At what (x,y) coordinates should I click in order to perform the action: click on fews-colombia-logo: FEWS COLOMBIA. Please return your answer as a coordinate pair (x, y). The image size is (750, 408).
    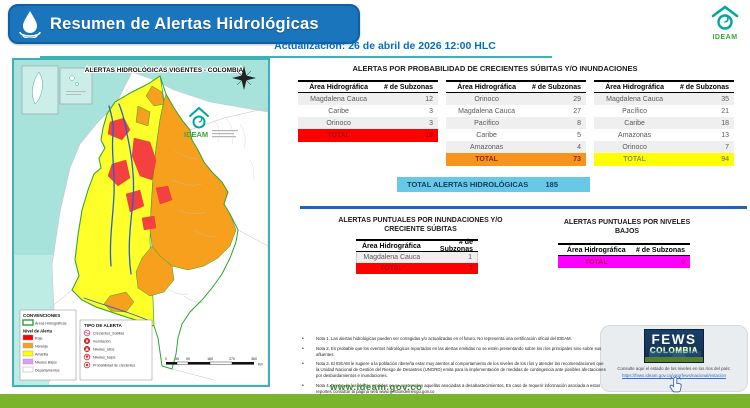
    Looking at the image, I should click on (674, 346).